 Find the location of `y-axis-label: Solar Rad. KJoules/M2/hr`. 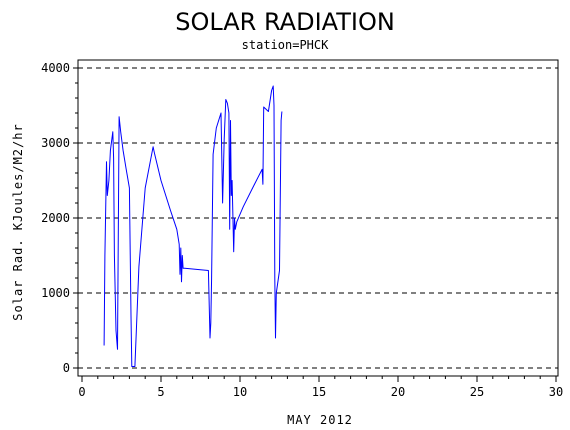

y-axis-label: Solar Rad. KJoules/M2/hr is located at coordinates (18, 221).